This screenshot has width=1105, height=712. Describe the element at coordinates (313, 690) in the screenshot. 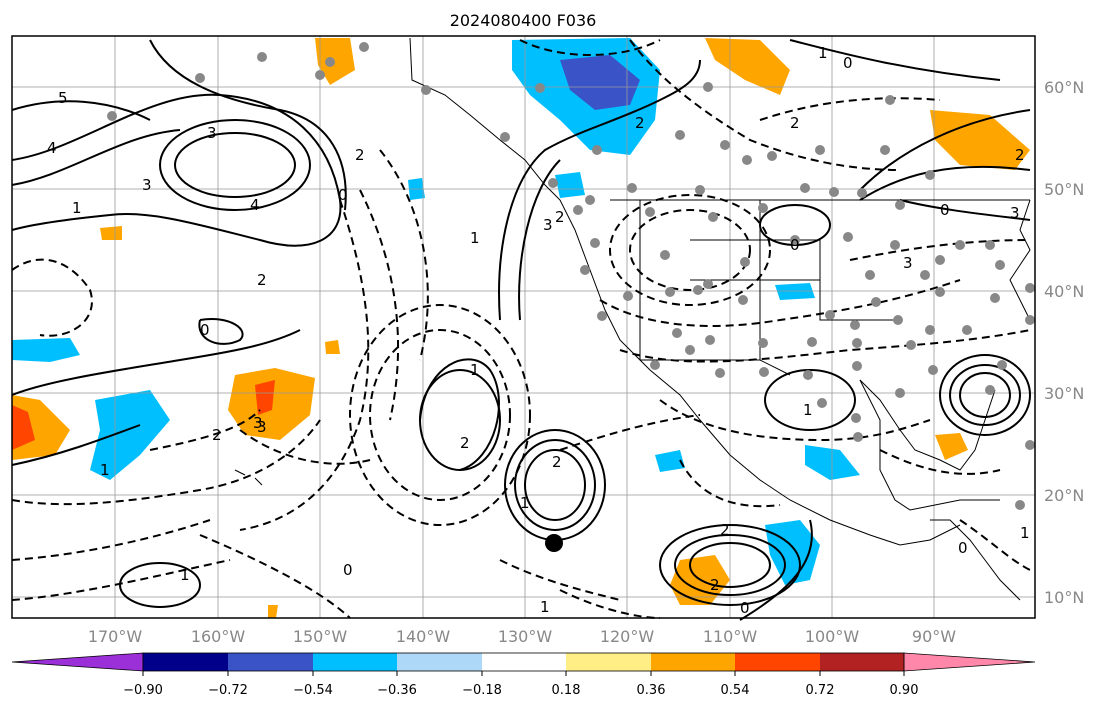

I see `colorbar-tick-label: −0.54` at that location.